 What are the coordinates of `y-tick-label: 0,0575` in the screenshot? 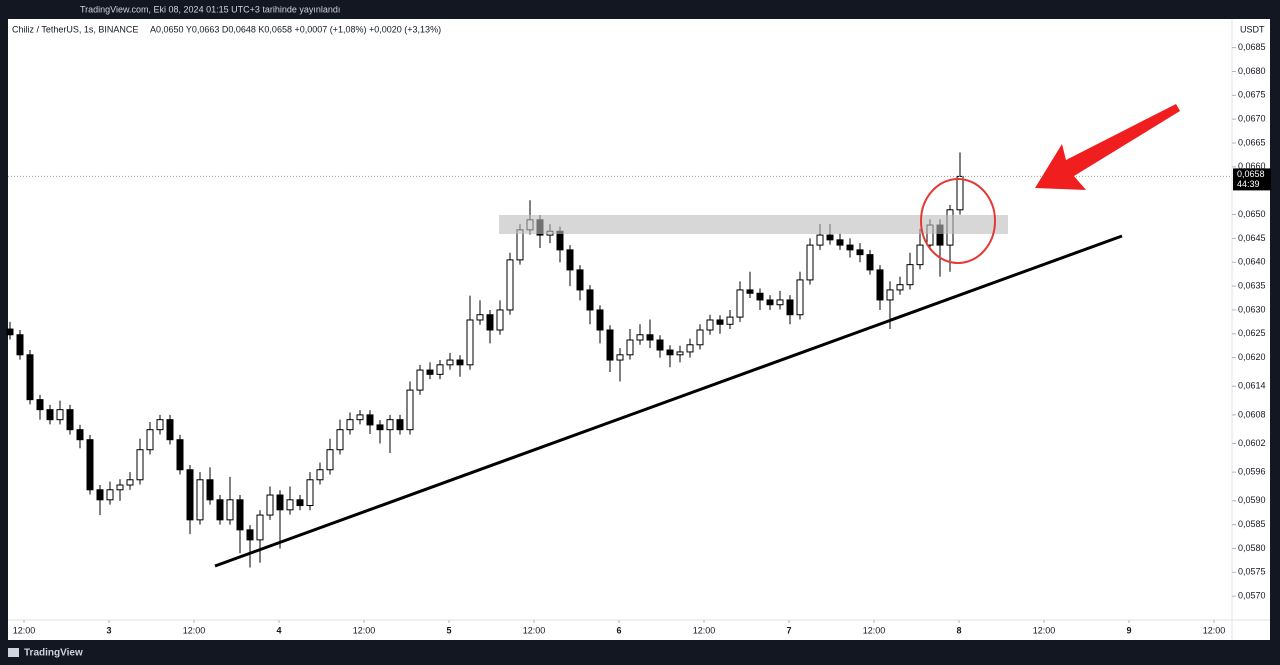 It's located at (1252, 572).